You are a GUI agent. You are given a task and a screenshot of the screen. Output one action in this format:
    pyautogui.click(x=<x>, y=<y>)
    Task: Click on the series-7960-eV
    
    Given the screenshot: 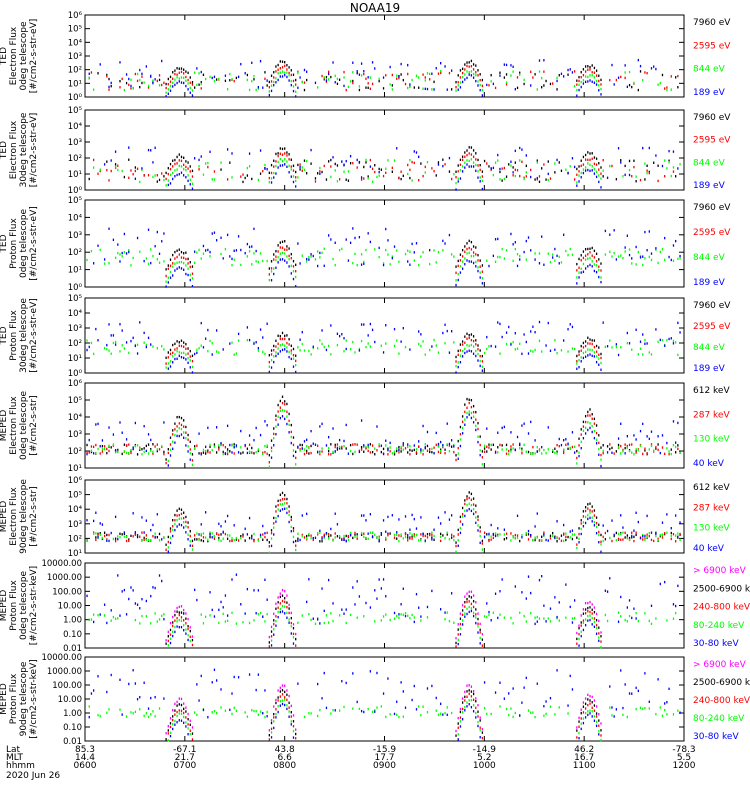 What is the action you would take?
    pyautogui.click(x=382, y=165)
    